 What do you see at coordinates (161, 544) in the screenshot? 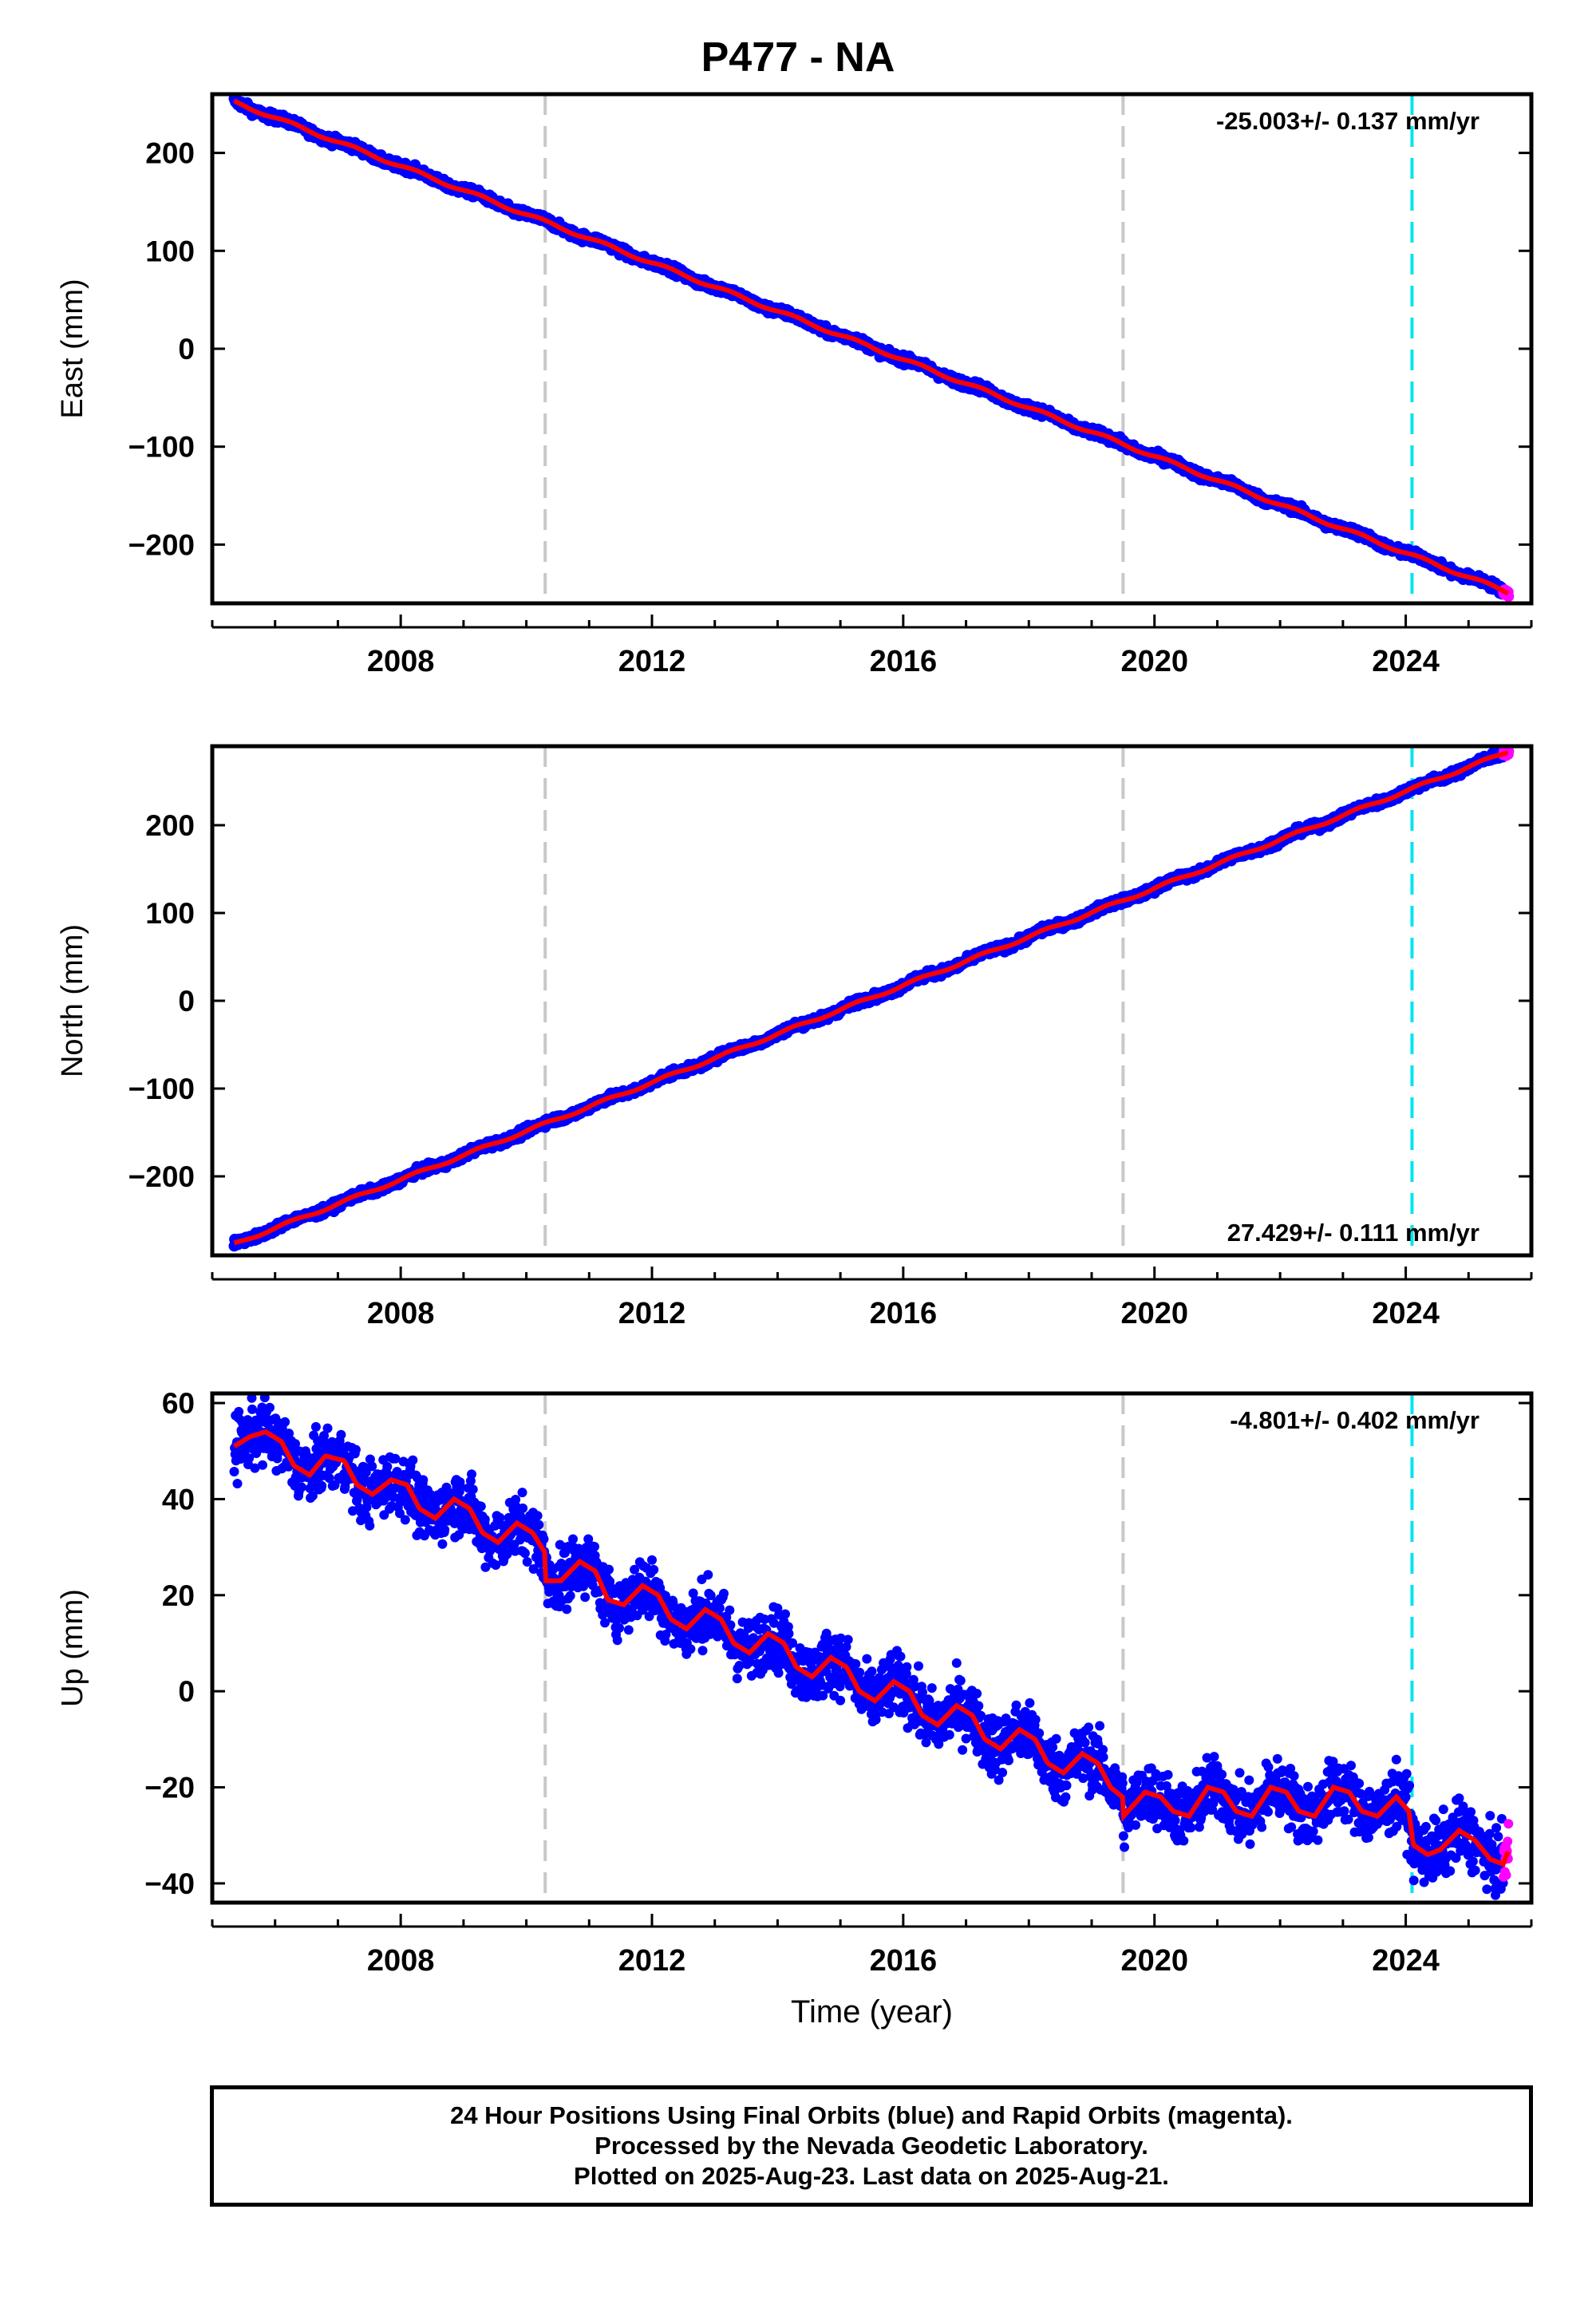
I see `y-tick-label: −200` at bounding box center [161, 544].